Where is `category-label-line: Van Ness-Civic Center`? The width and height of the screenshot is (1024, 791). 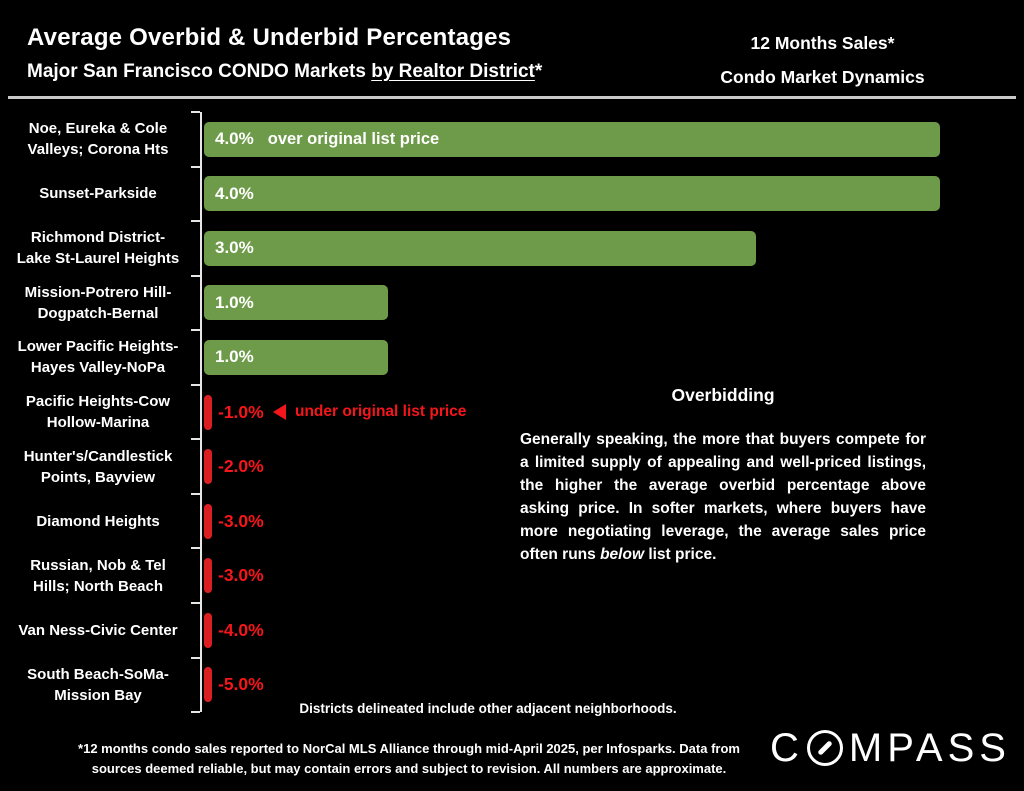 category-label-line: Van Ness-Civic Center is located at coordinates (98, 630).